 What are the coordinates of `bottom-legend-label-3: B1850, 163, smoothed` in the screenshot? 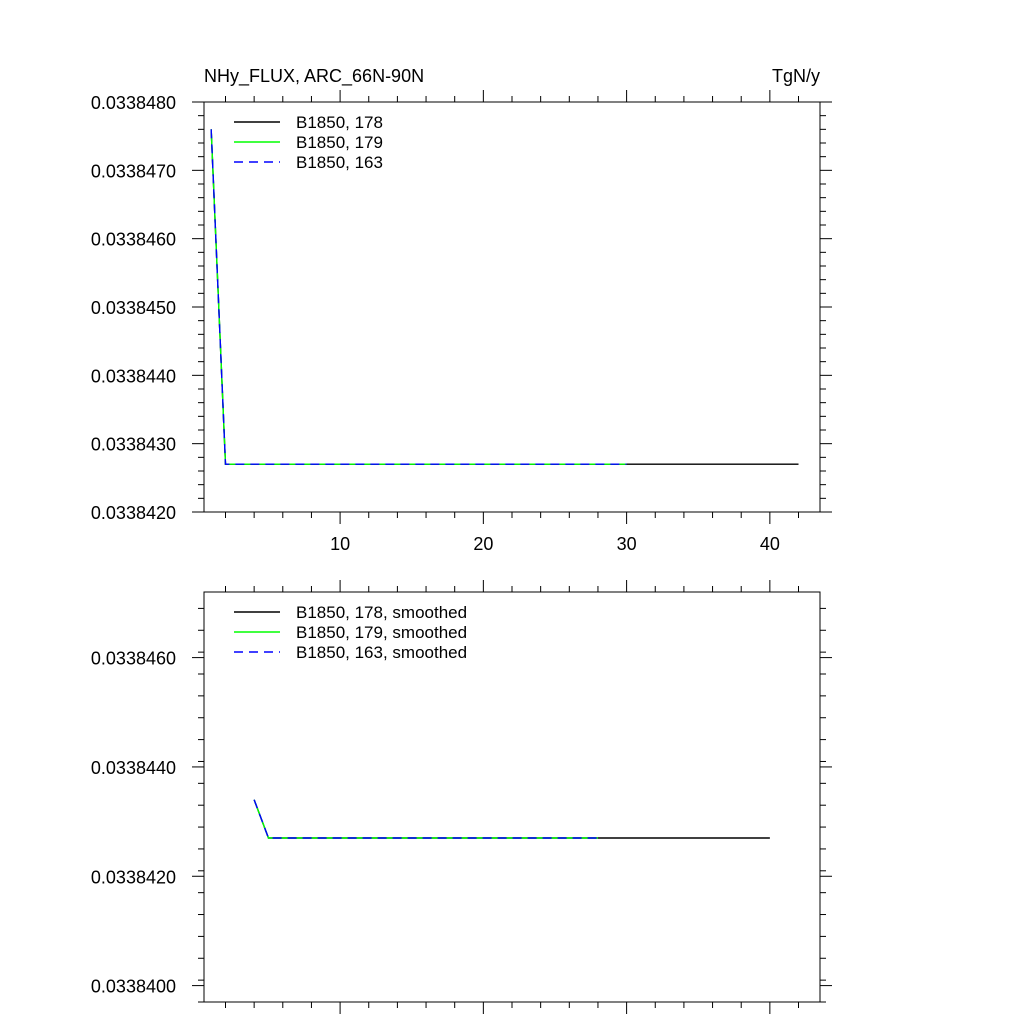 It's located at (381, 652).